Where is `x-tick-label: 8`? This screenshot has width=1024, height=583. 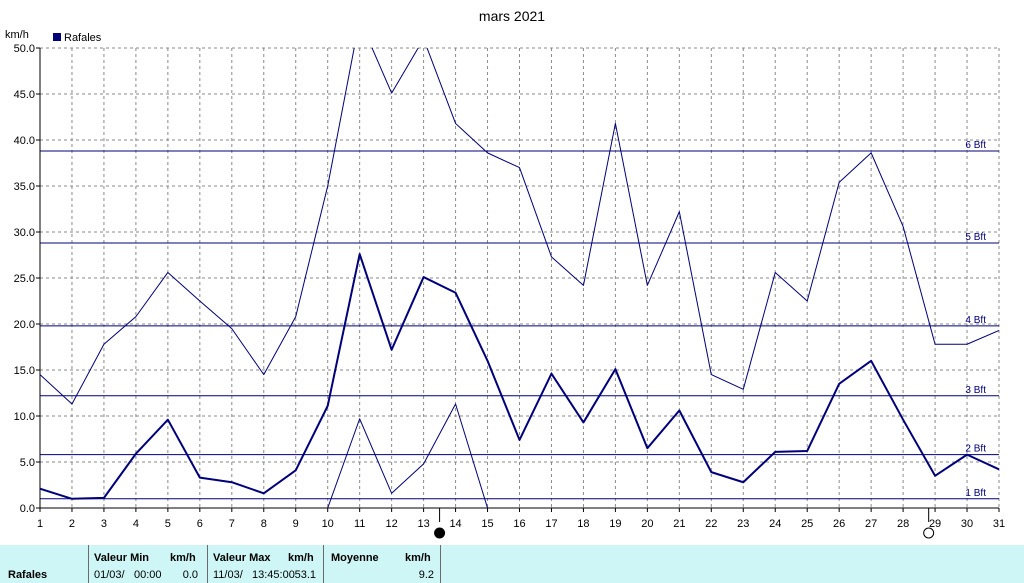
x-tick-label: 8 is located at coordinates (264, 524).